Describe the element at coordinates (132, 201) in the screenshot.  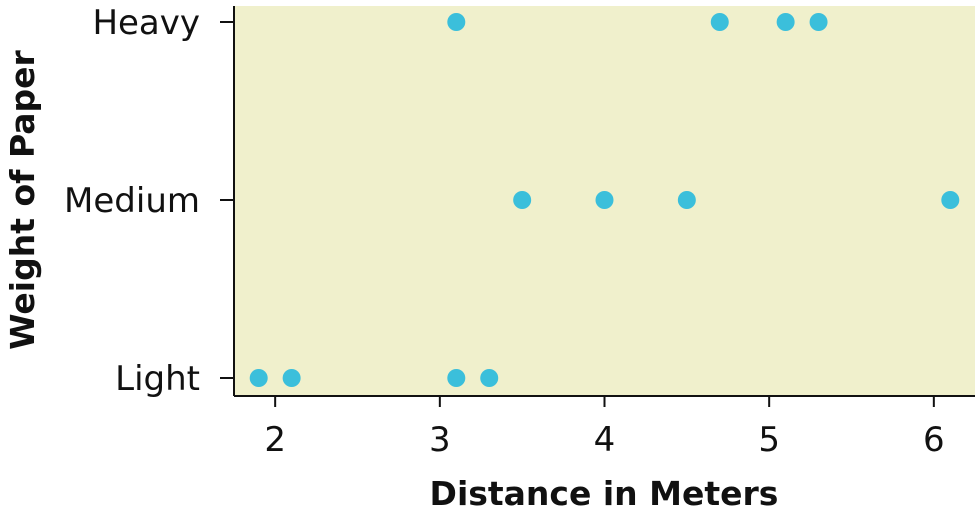
I see `y-tick-label: Medium` at that location.